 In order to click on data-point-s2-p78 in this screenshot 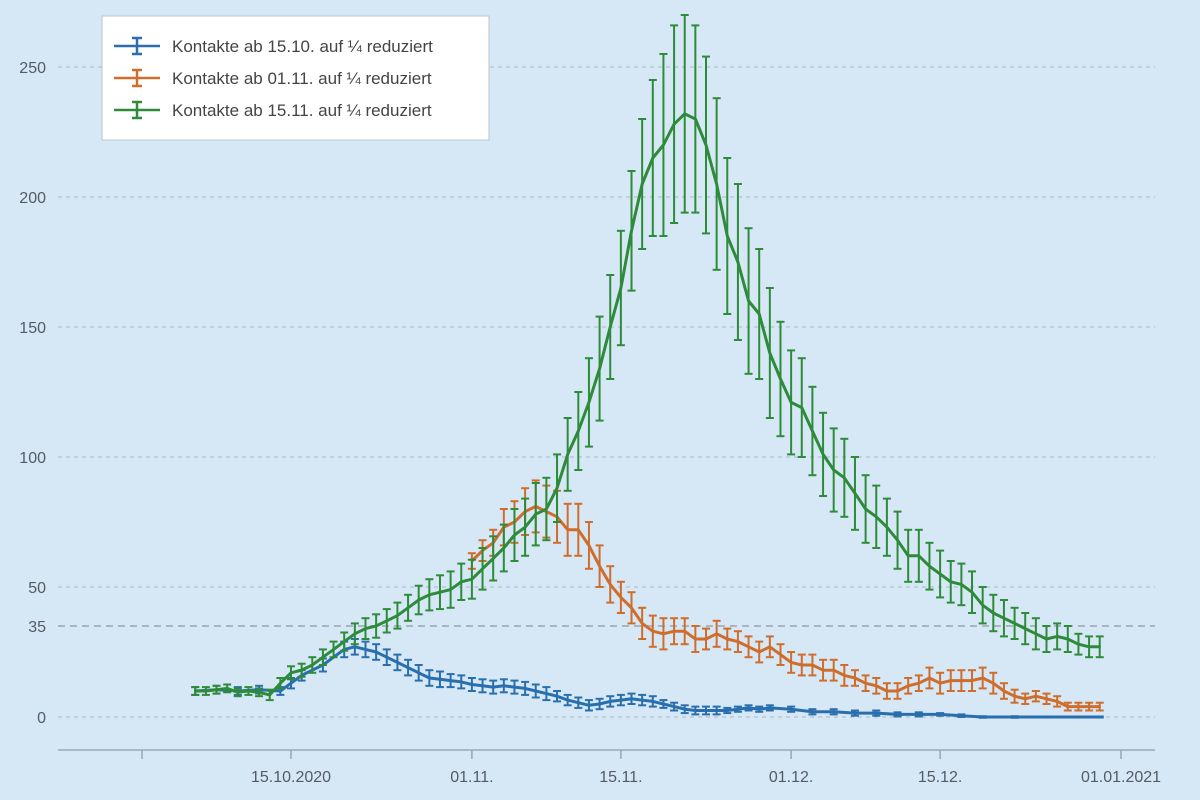, I will do `click(1025, 628)`.